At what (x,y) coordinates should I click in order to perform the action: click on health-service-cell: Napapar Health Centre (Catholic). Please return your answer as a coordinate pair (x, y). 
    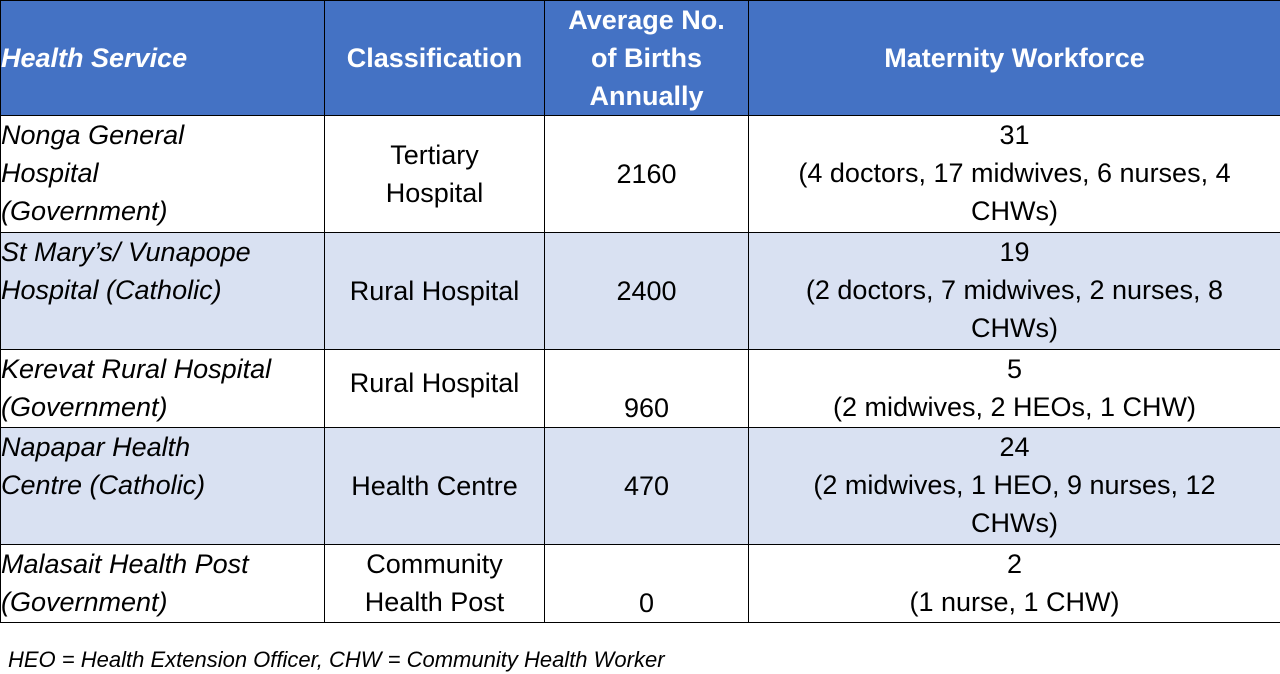
    Looking at the image, I should click on (162, 486).